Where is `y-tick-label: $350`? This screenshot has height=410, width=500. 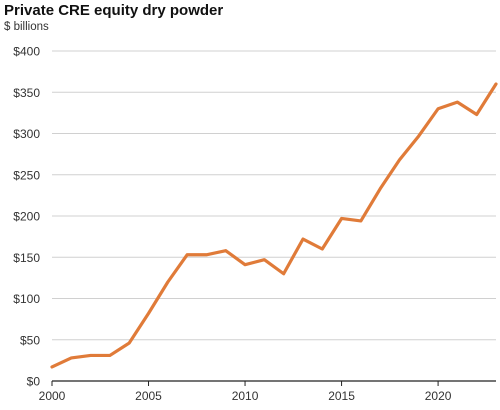 y-tick-label: $350 is located at coordinates (26, 93).